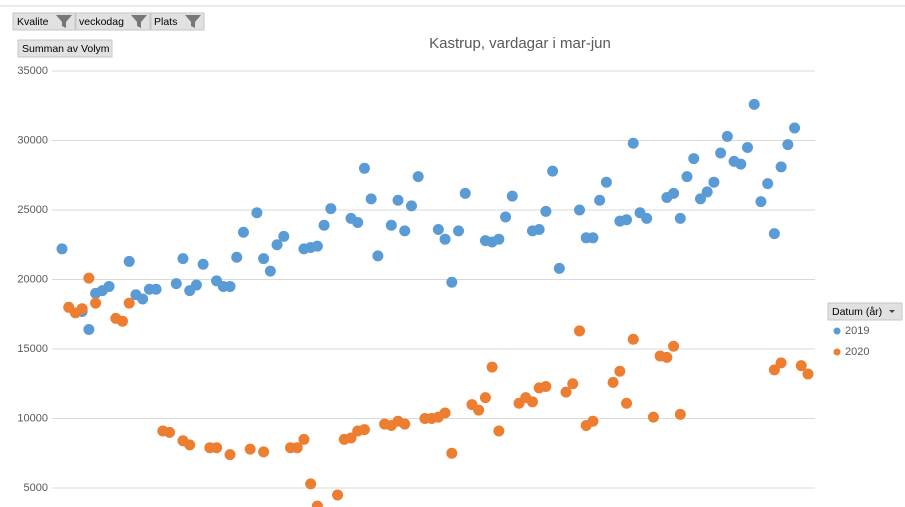 The image size is (905, 507). I want to click on value-field-button, so click(65, 48).